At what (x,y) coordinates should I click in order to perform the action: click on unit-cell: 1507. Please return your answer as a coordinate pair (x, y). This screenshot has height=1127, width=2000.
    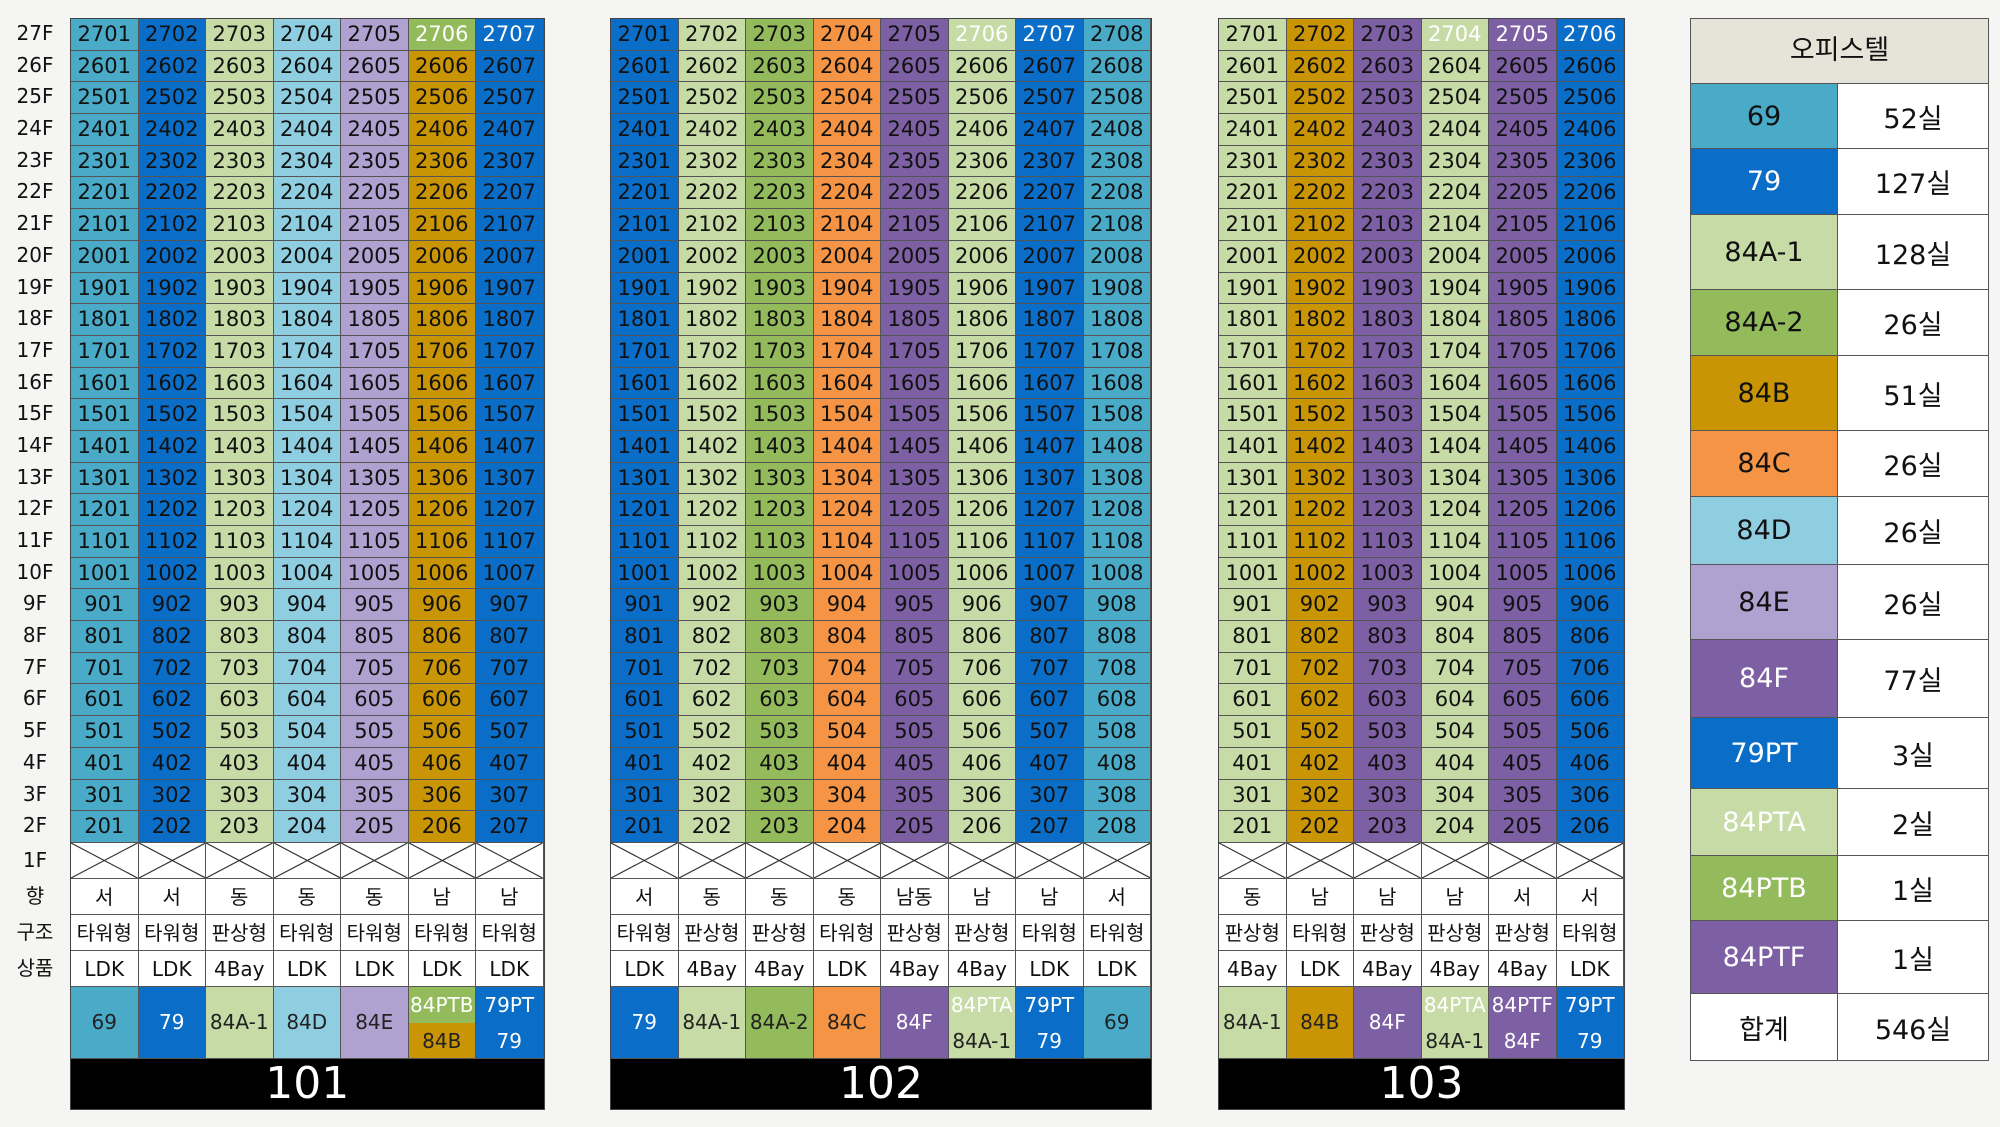
    Looking at the image, I should click on (510, 415).